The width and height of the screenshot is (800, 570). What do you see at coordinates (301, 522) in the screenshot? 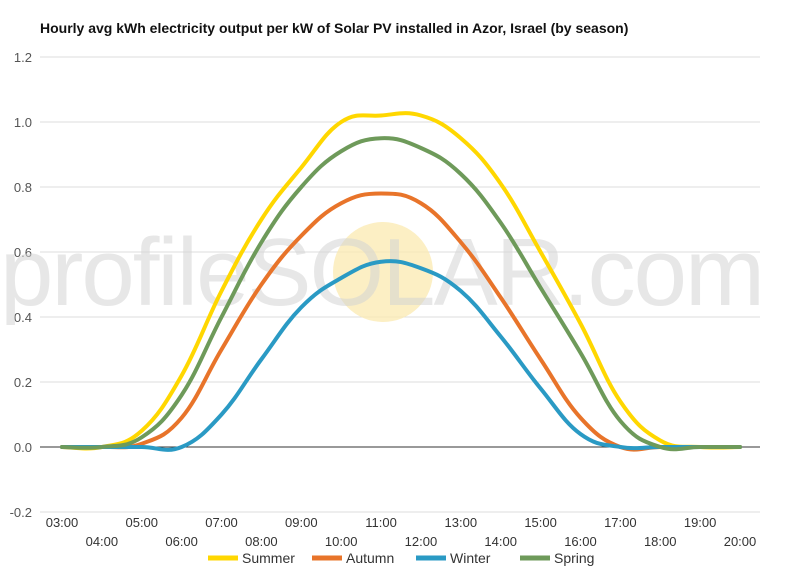
I see `x-tick-label: 09:00` at bounding box center [301, 522].